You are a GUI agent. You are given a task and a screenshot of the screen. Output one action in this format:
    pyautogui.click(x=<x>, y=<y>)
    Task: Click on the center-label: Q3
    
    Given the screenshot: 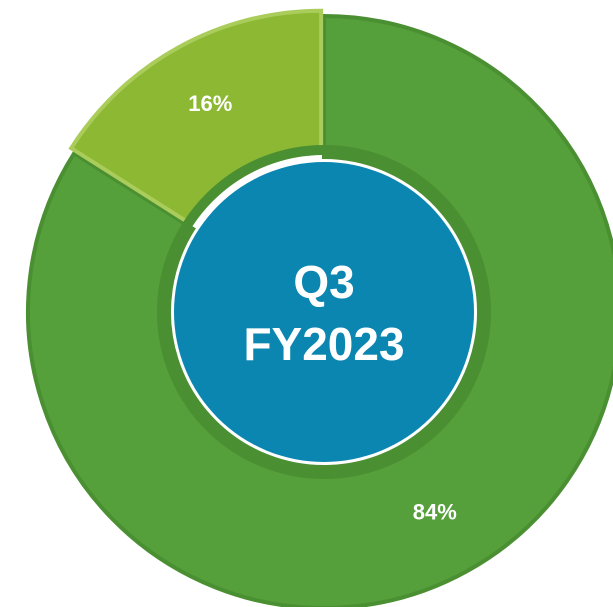 What is the action you would take?
    pyautogui.click(x=323, y=282)
    